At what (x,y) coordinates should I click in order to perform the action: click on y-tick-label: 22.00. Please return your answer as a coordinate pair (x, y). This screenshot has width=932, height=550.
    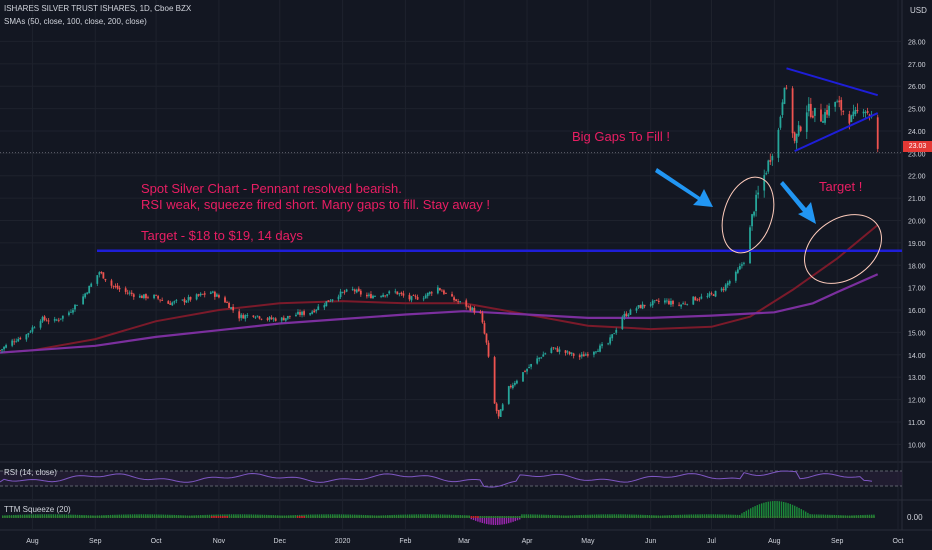
    Looking at the image, I should click on (917, 177).